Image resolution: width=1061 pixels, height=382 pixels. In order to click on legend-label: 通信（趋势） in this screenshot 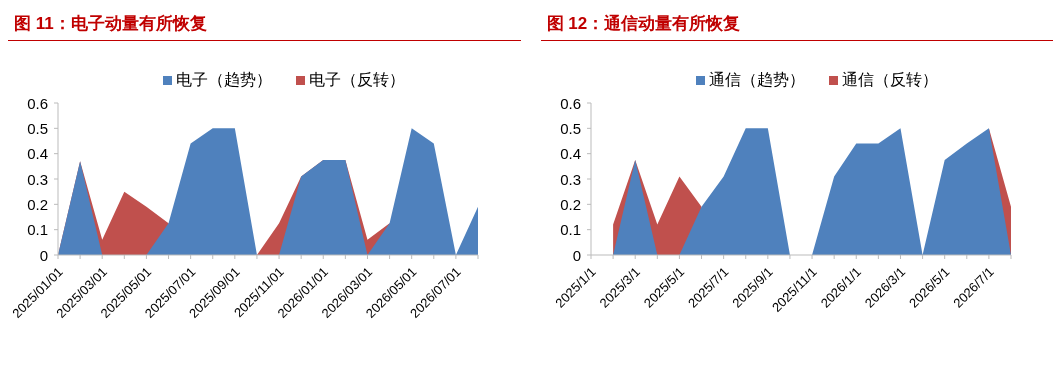, I will do `click(756, 79)`.